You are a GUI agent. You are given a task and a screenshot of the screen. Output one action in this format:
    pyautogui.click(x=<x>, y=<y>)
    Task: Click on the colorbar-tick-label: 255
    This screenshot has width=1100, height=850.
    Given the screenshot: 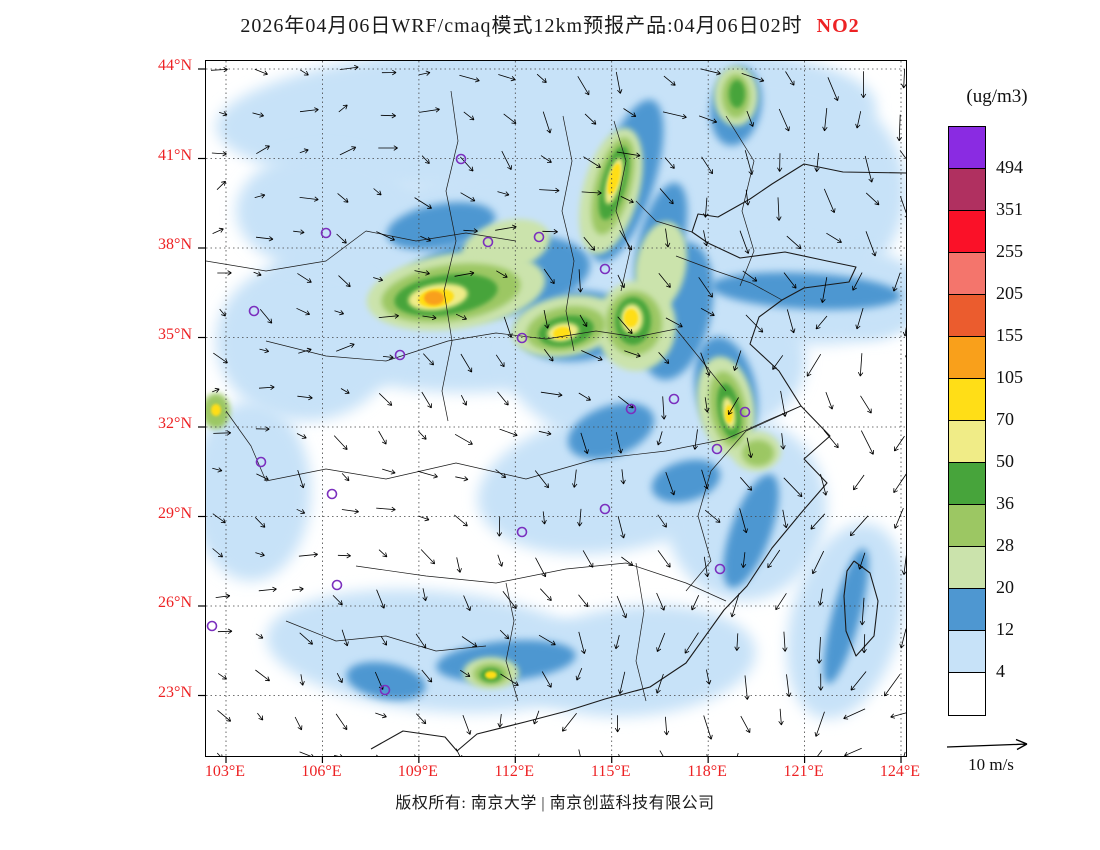 What is the action you would take?
    pyautogui.click(x=1009, y=251)
    